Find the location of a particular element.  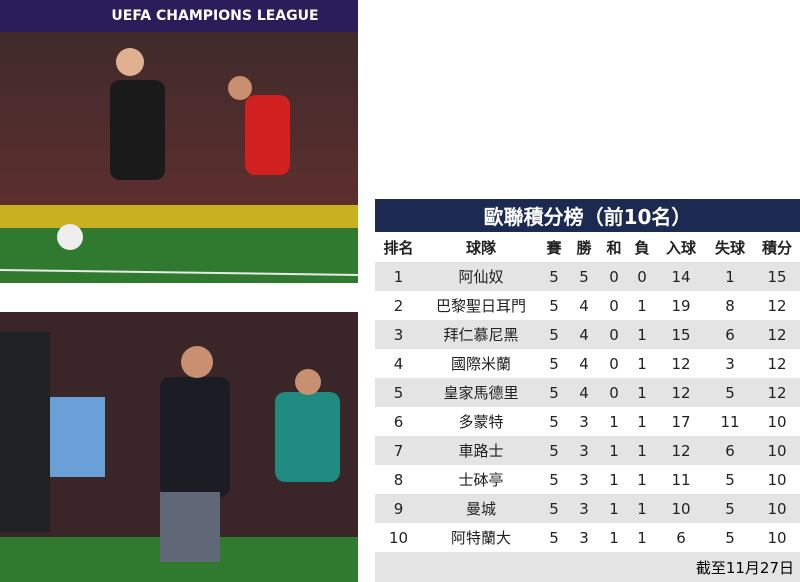

table-row: 7 車路士 5 3 1 1 12 6 10 is located at coordinates (587, 450).